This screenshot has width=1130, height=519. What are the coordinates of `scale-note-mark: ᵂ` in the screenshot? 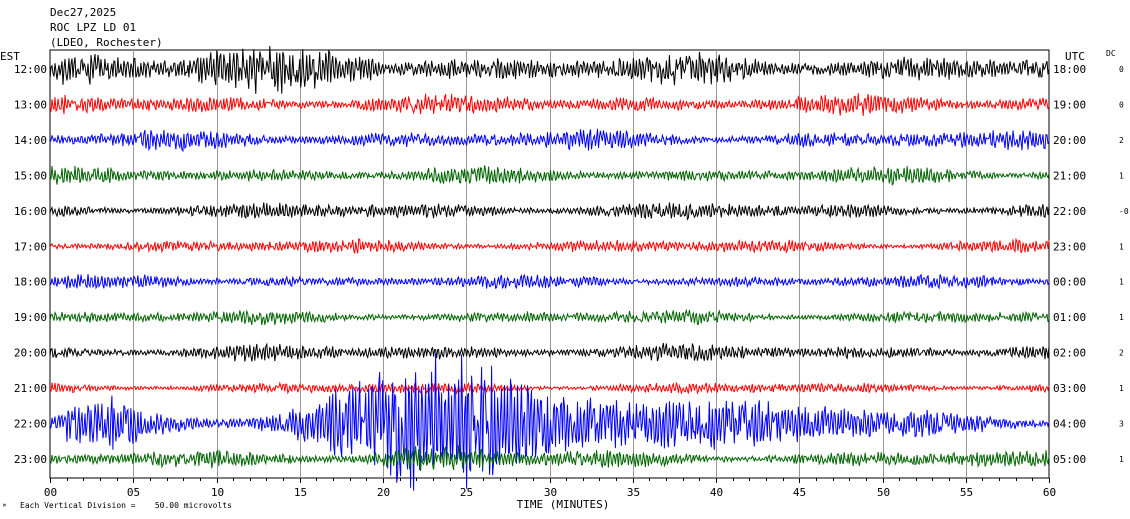 It's located at (4, 506).